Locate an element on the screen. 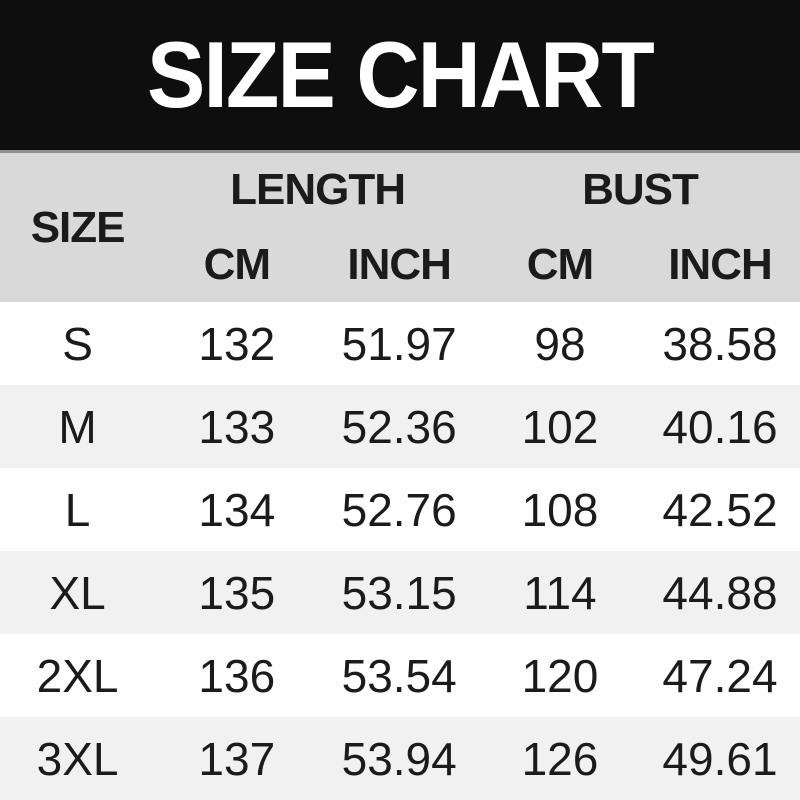 The height and width of the screenshot is (800, 800). length-cm-cell: 135 is located at coordinates (237, 592).